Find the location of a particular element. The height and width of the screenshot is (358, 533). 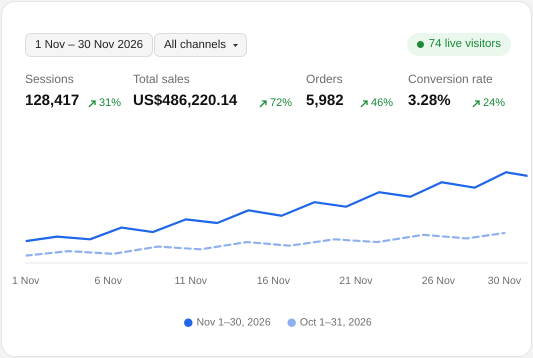

text: 74 live visitors is located at coordinates (458, 44).